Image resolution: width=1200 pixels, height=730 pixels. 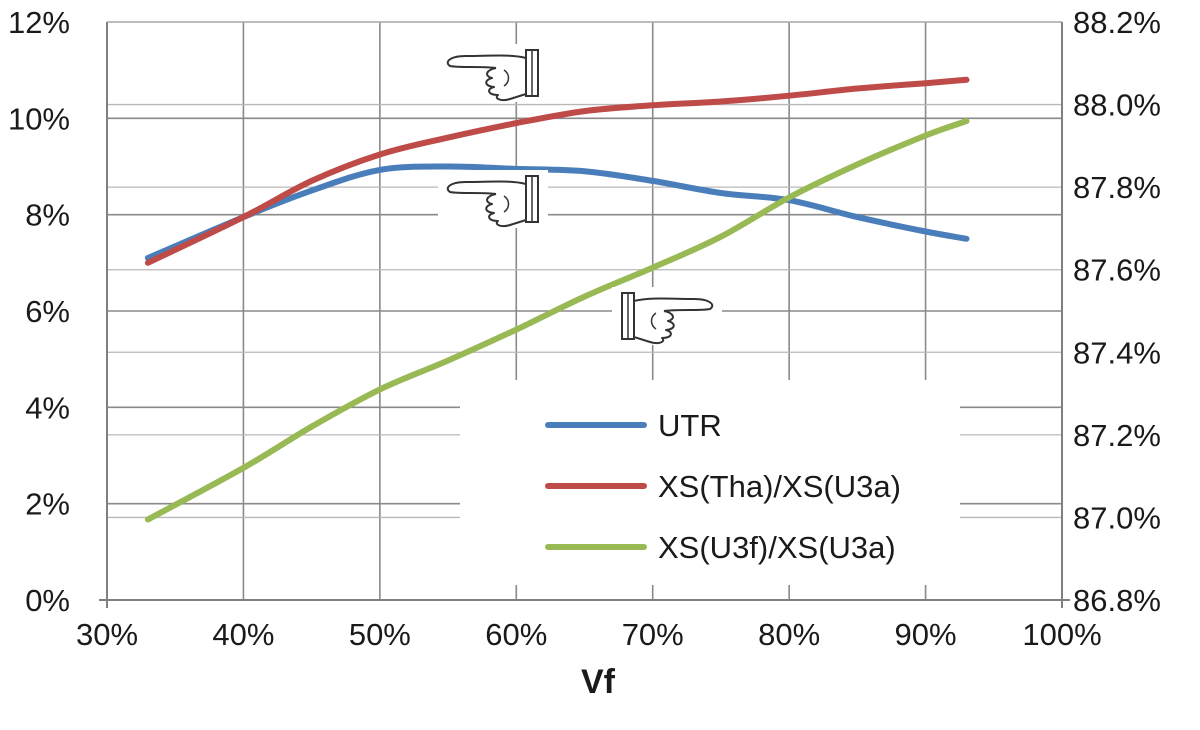 I want to click on x-tick-label: 50%, so click(x=380, y=634).